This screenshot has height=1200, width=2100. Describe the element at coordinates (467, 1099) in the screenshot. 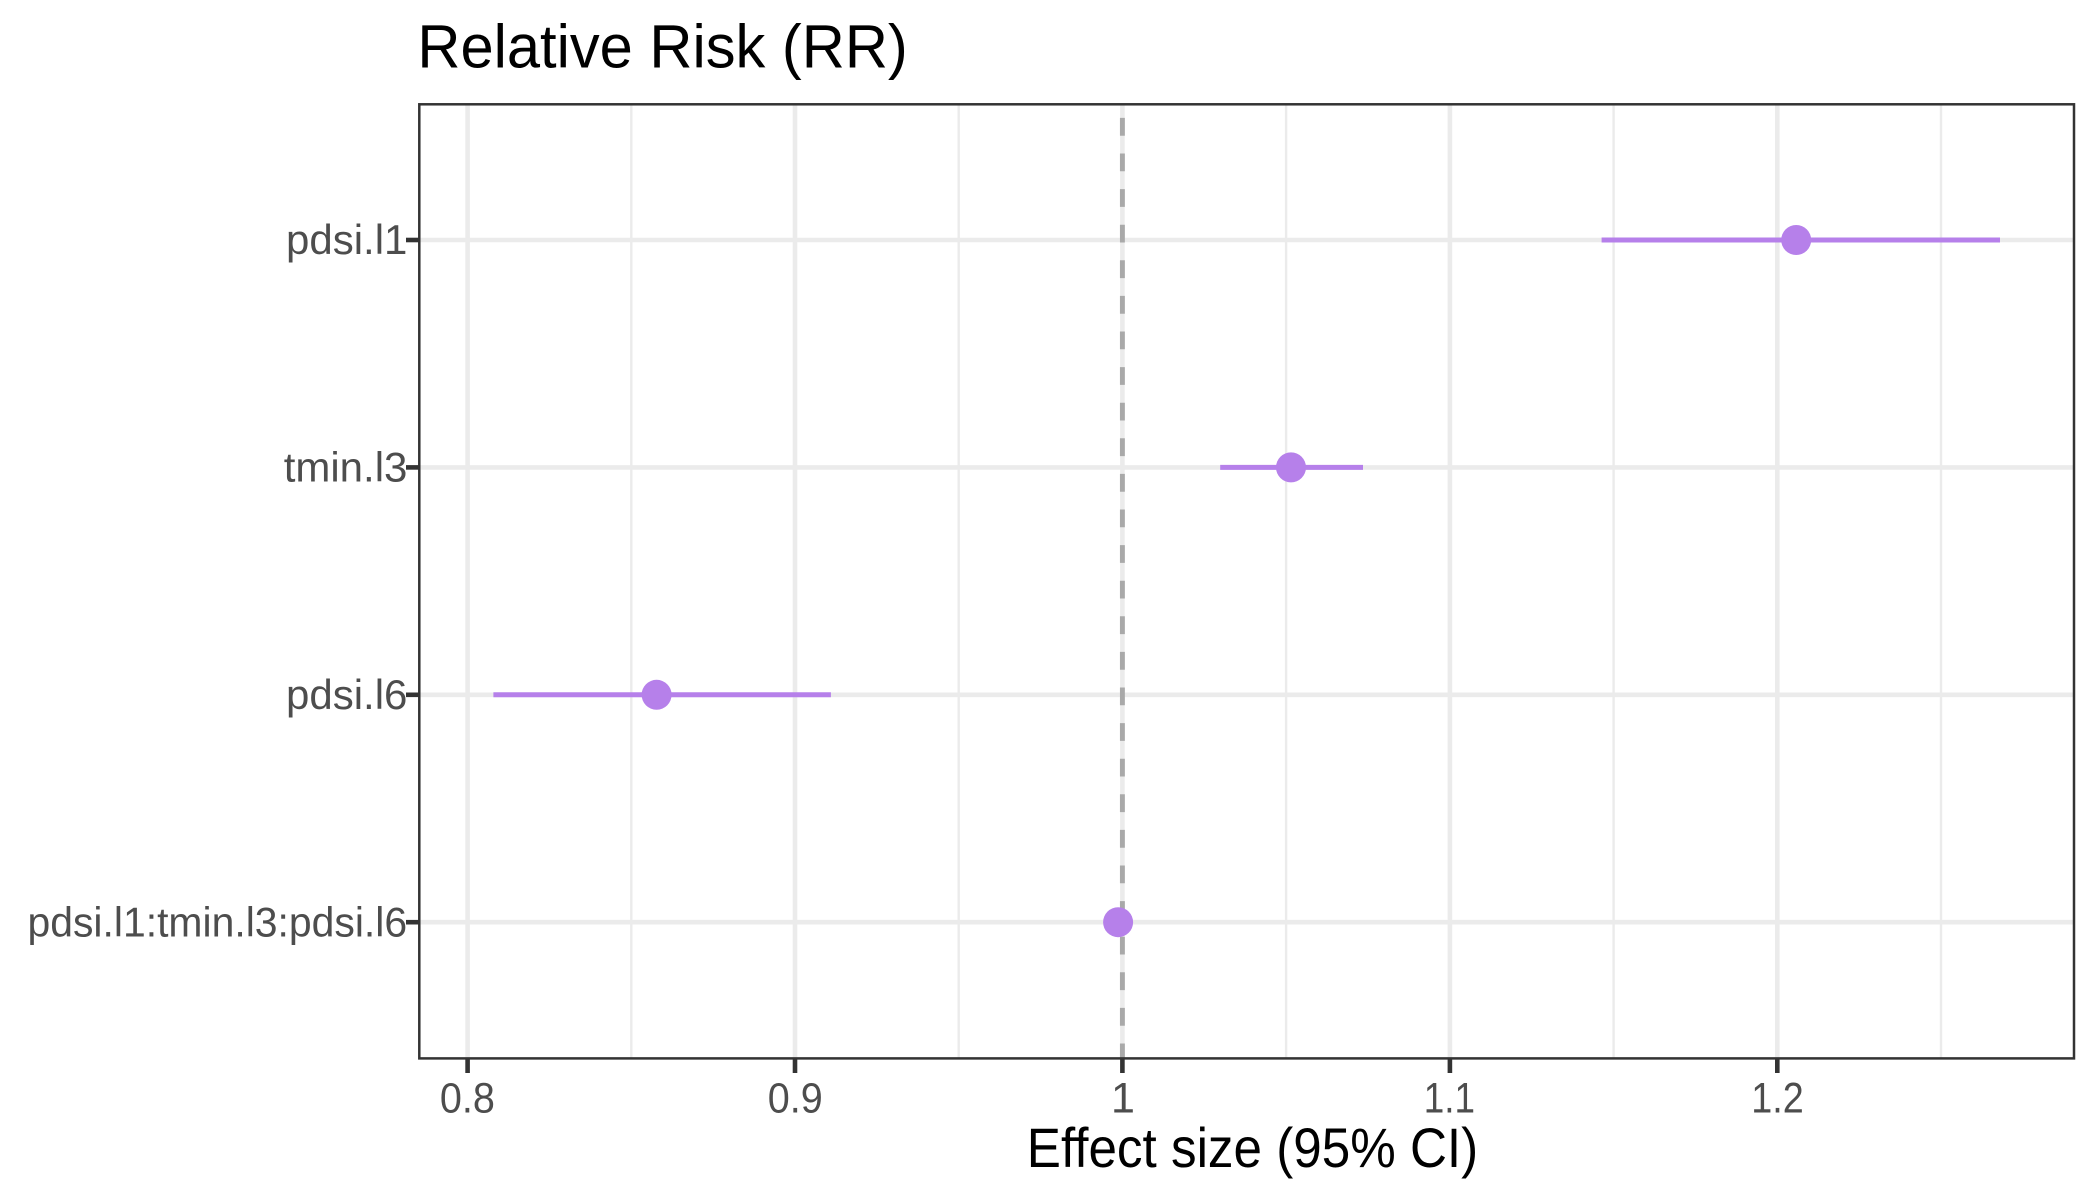

I see `svg-text: 0.8` at that location.